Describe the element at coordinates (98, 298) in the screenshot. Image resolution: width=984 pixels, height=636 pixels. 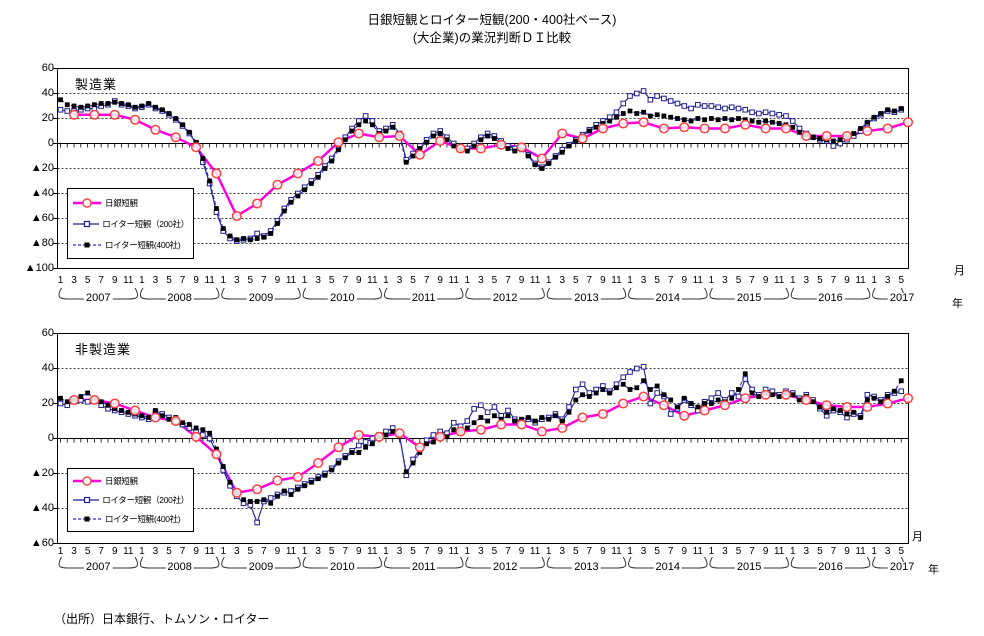
I see `year-label: 2007` at that location.